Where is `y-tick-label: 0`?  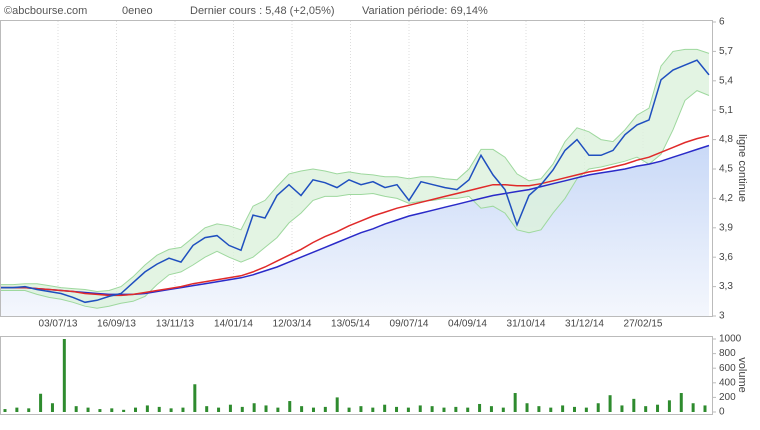
y-tick-label: 0 is located at coordinates (722, 412).